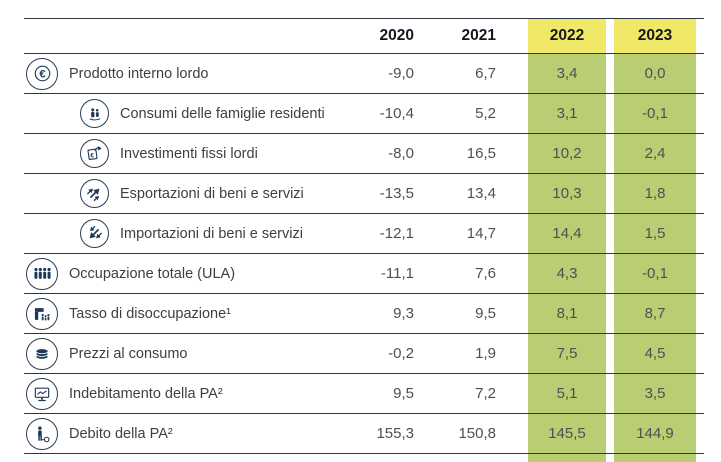  I want to click on row-label: Occupazione totale (ULA), so click(152, 273).